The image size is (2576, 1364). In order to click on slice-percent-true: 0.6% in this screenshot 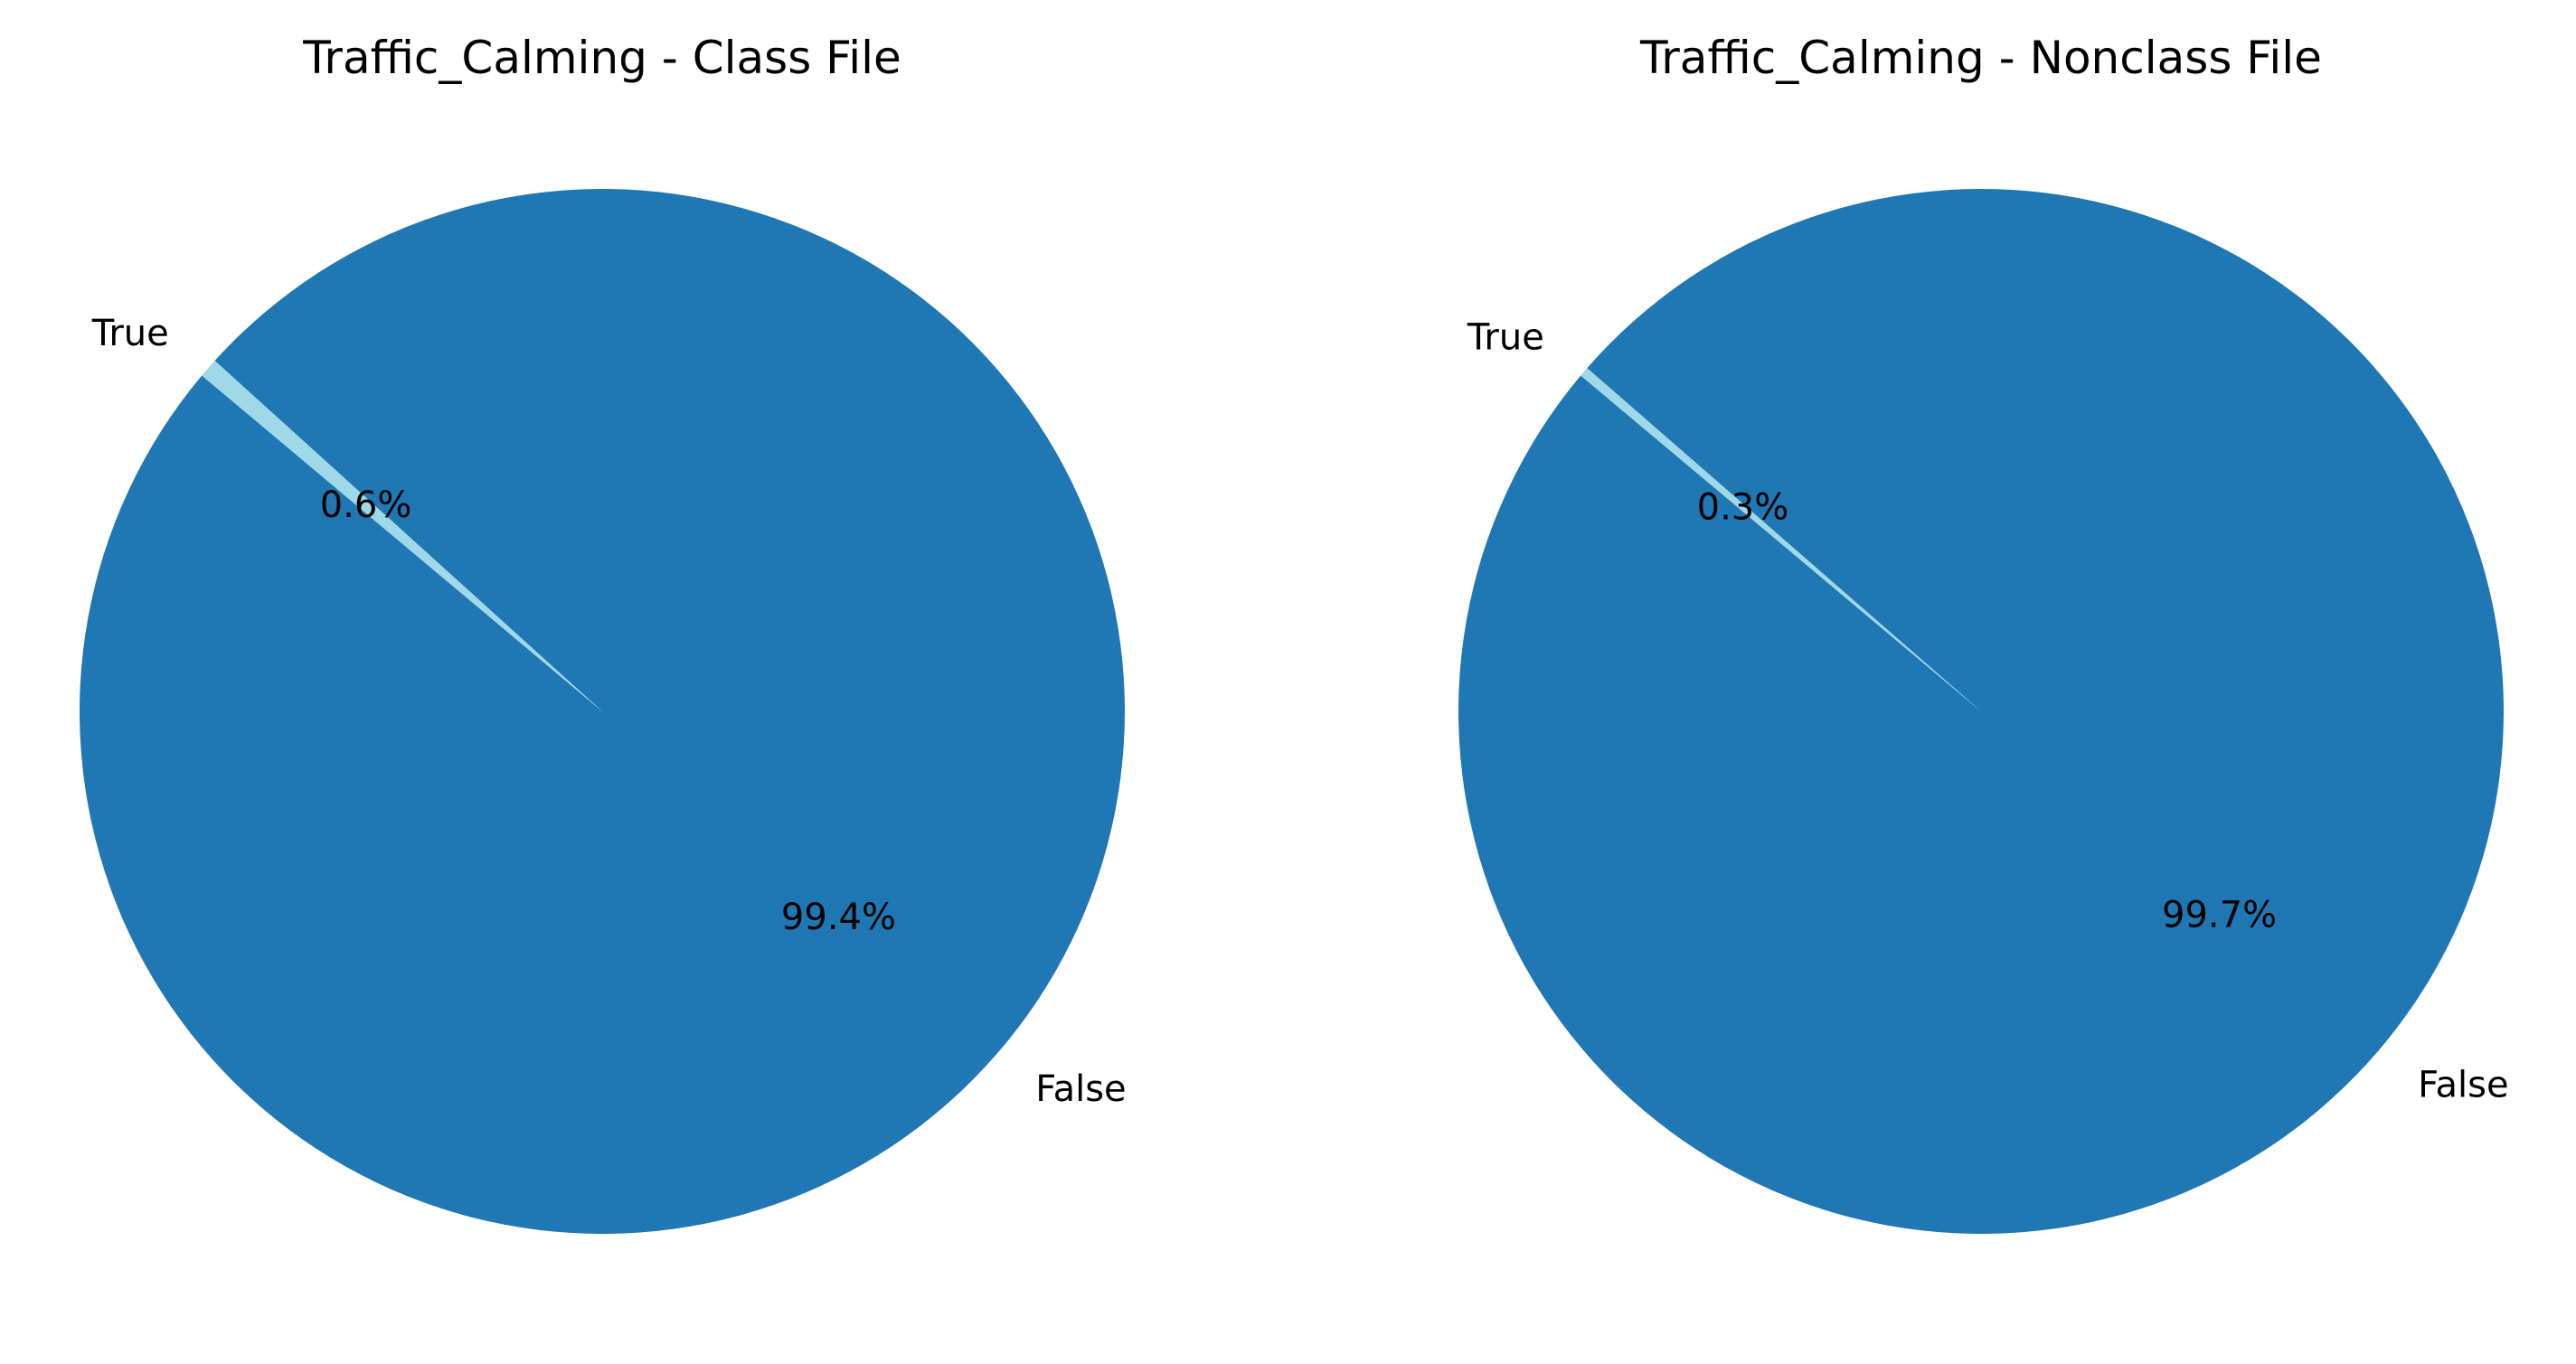, I will do `click(366, 505)`.